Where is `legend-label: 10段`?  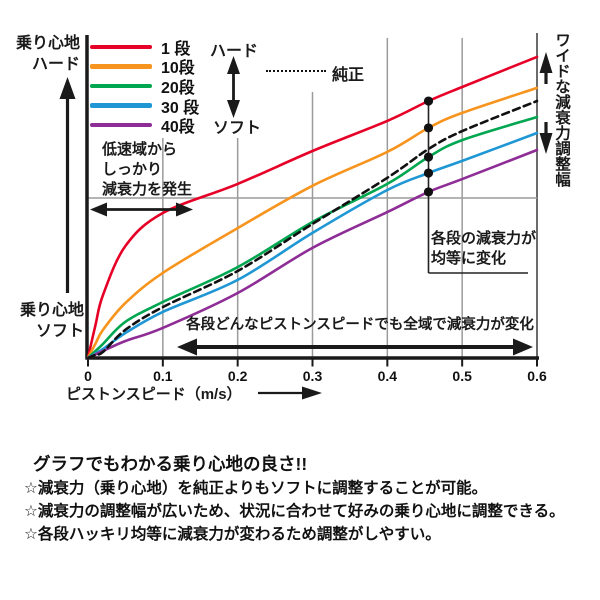 legend-label: 10段 is located at coordinates (178, 69).